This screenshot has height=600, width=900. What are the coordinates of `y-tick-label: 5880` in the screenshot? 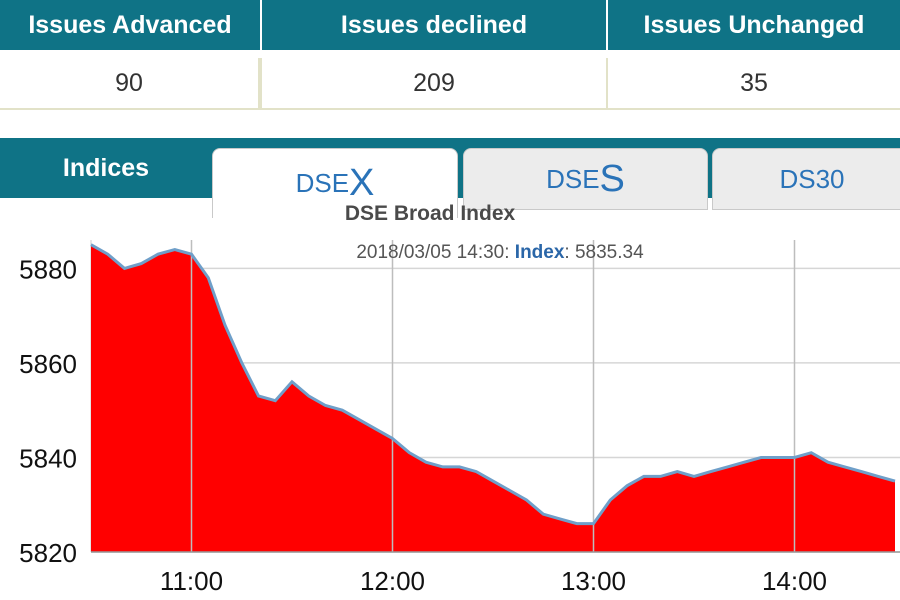 It's located at (48, 269).